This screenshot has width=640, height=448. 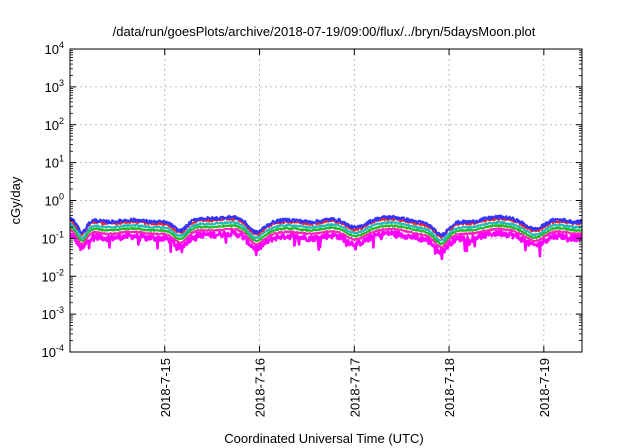 I want to click on y-tick-label: 10⁰, so click(x=54, y=200).